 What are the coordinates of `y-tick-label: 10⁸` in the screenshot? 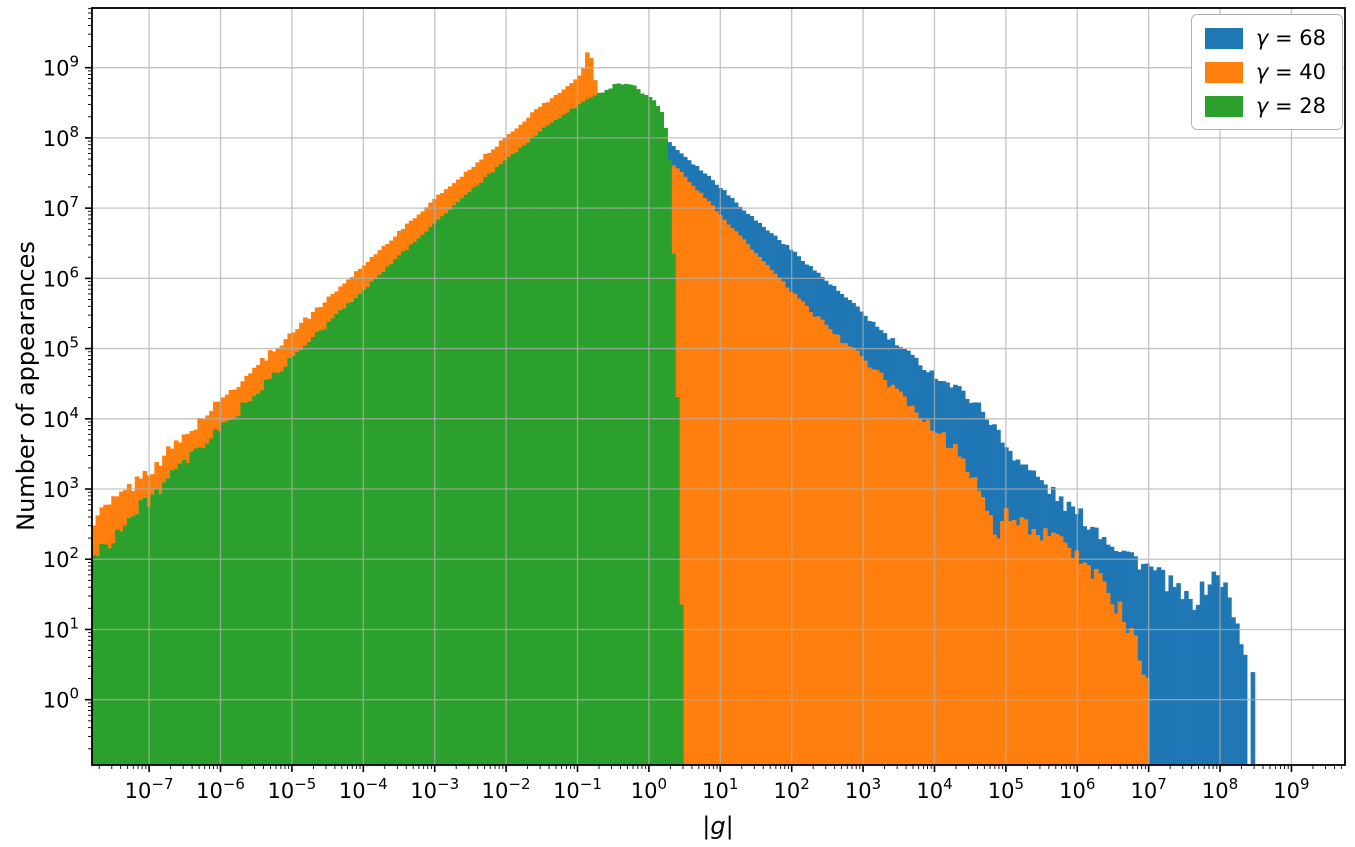 It's located at (61, 137).